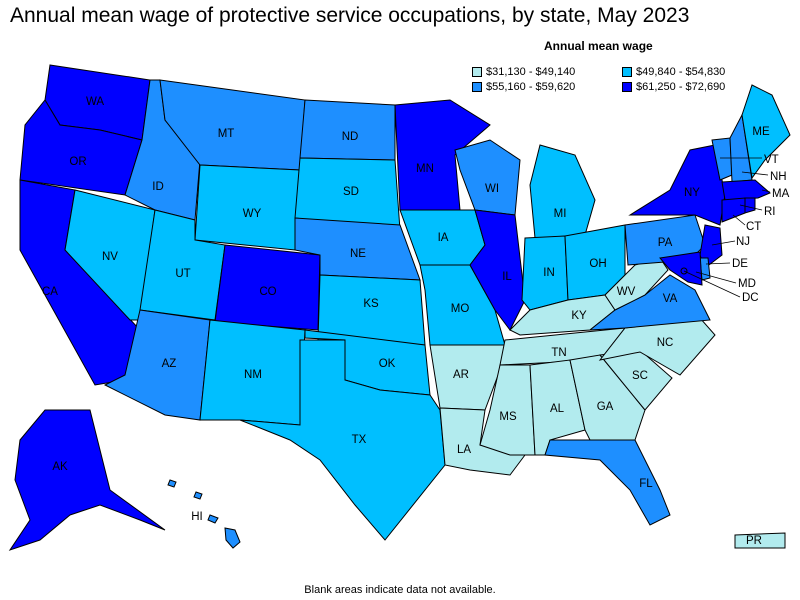  I want to click on label-OK: OK, so click(387, 364).